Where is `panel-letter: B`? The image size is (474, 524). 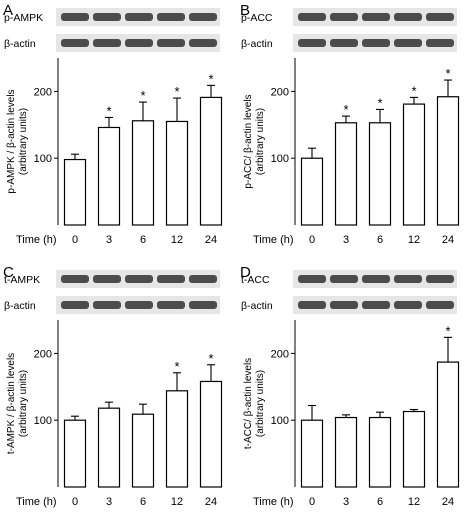 panel-letter: B is located at coordinates (245, 10).